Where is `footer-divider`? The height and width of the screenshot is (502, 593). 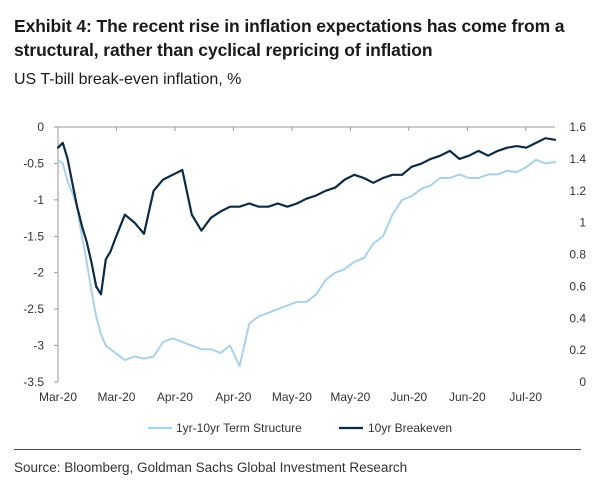 footer-divider is located at coordinates (297, 449).